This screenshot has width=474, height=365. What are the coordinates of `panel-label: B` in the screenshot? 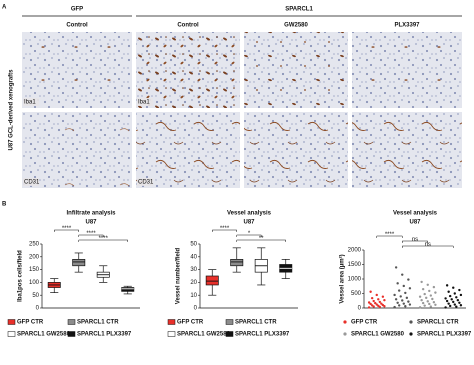 It's located at (4, 205).